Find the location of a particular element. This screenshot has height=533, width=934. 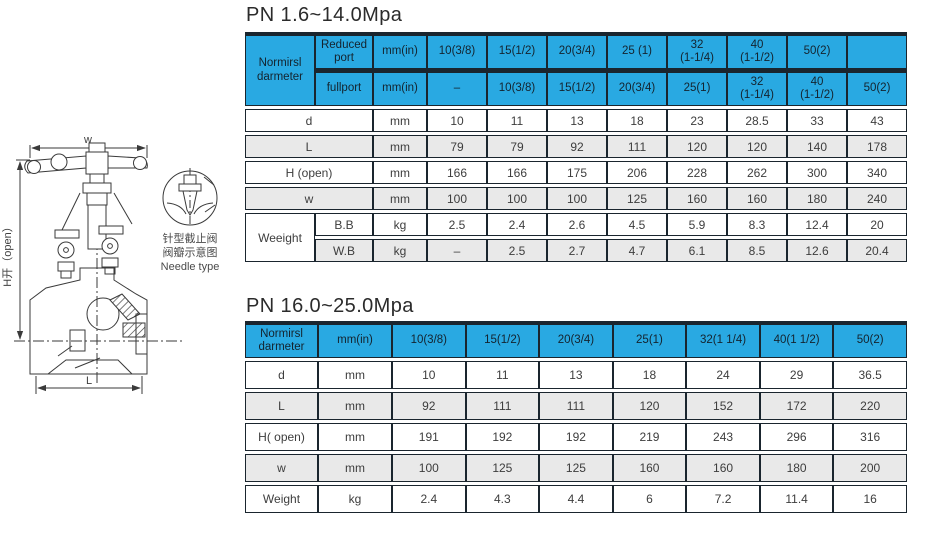

cell: 36.5 is located at coordinates (870, 375).